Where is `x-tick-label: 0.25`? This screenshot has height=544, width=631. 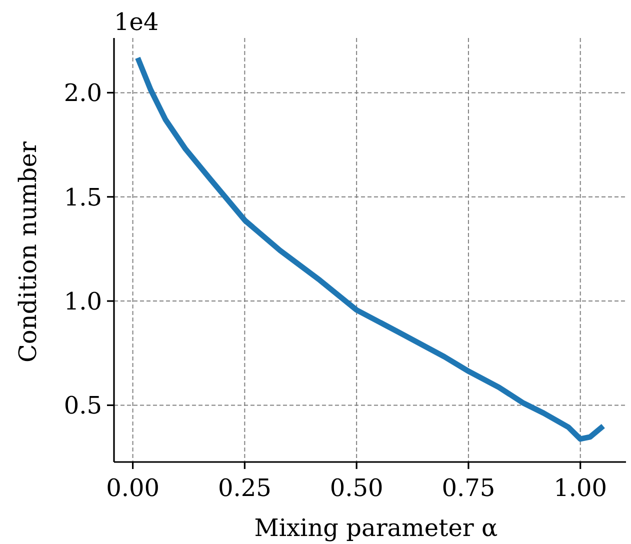
x-tick-label: 0.25 is located at coordinates (245, 488).